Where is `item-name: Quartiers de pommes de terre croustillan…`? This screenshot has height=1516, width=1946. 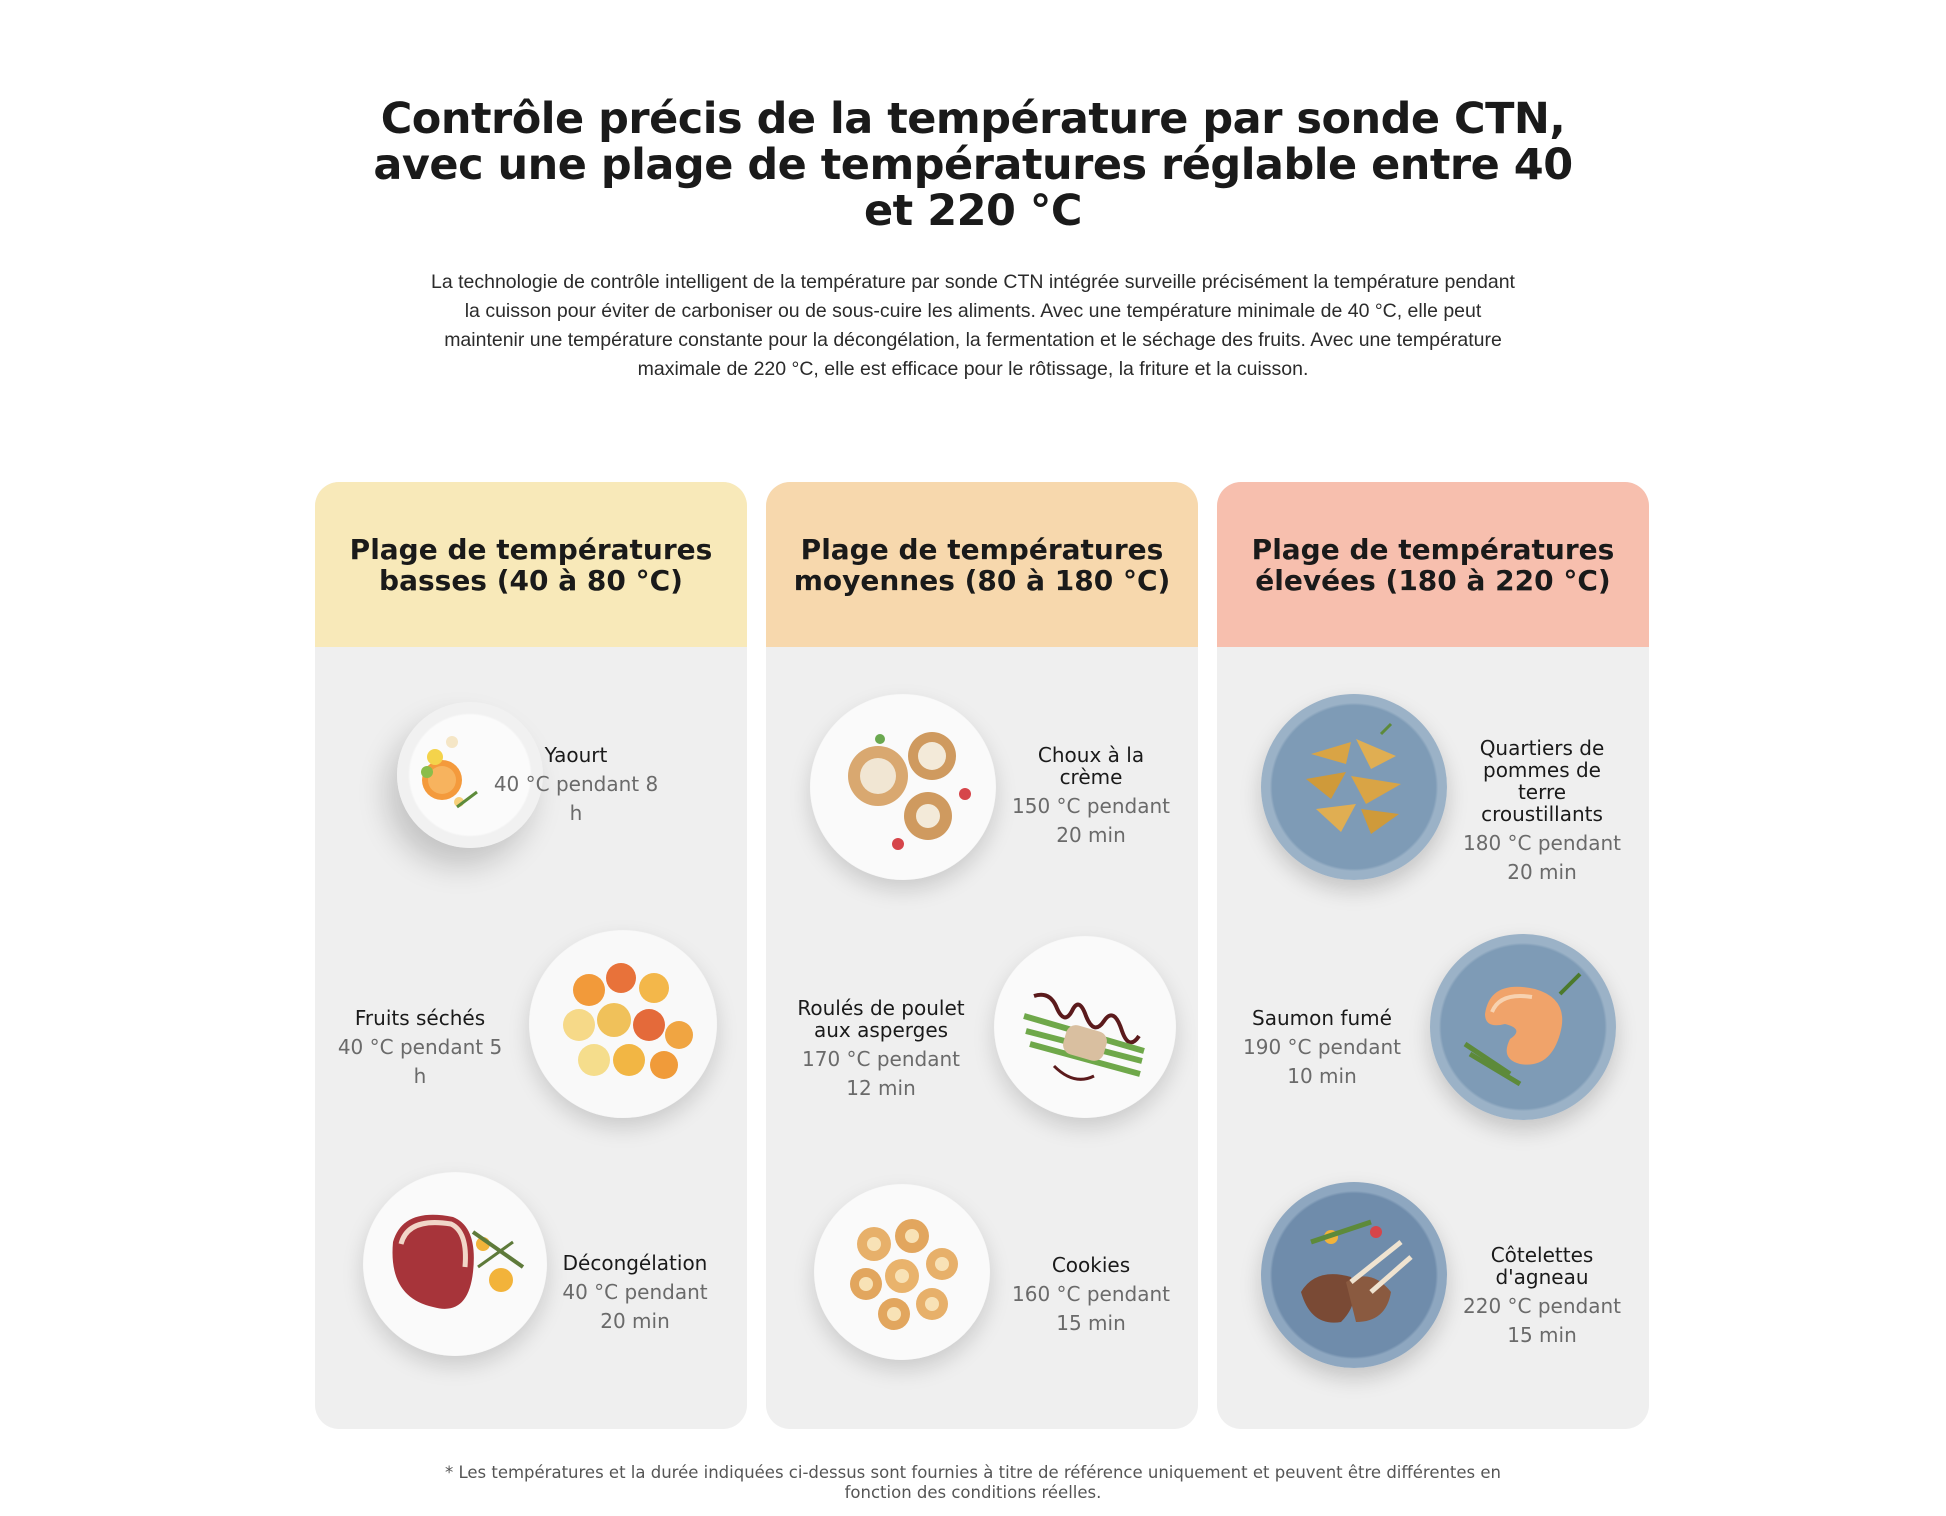 item-name: Quartiers de pommes de terre croustillan… is located at coordinates (1542, 781).